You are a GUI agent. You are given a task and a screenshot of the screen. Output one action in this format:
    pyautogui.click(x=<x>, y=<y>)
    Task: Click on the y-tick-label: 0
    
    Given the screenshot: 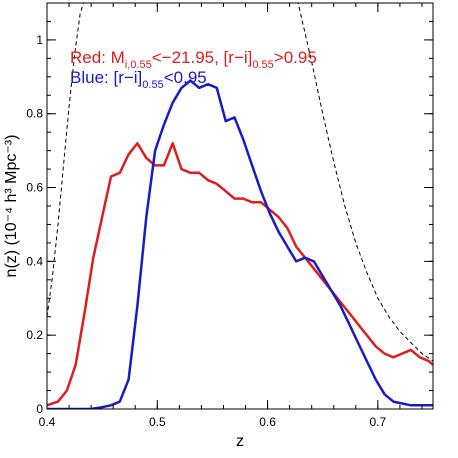 What is the action you would take?
    pyautogui.click(x=39, y=409)
    